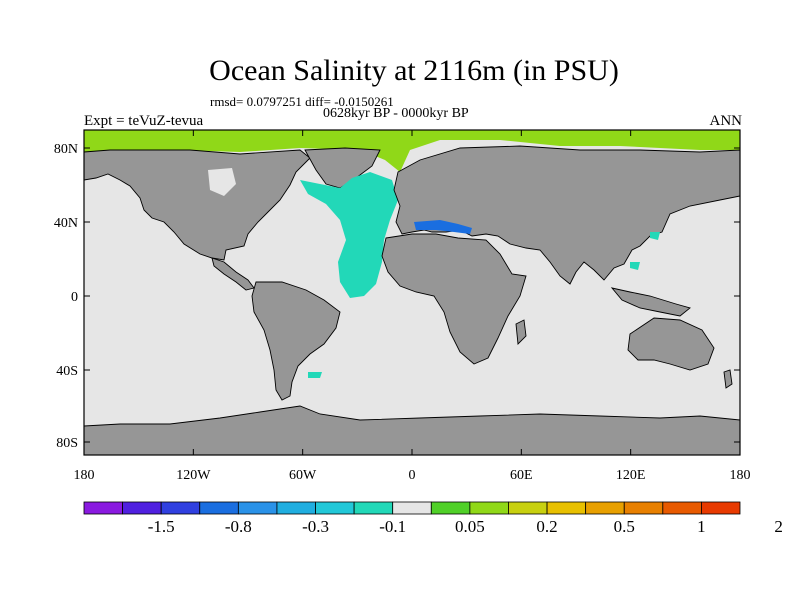  What do you see at coordinates (144, 121) in the screenshot?
I see `experiment-label: Expt = teVuZ-tevua` at bounding box center [144, 121].